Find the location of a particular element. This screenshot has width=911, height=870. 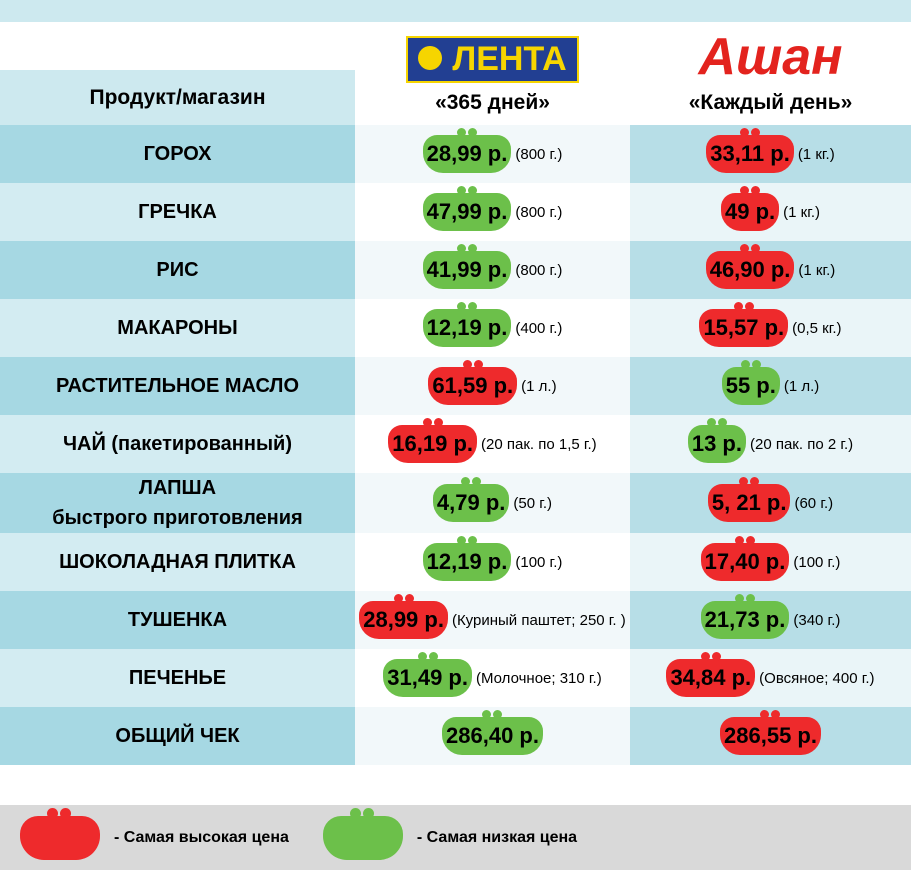

legend: - Самая высокая цена - Самая низкая цена is located at coordinates (455, 837).